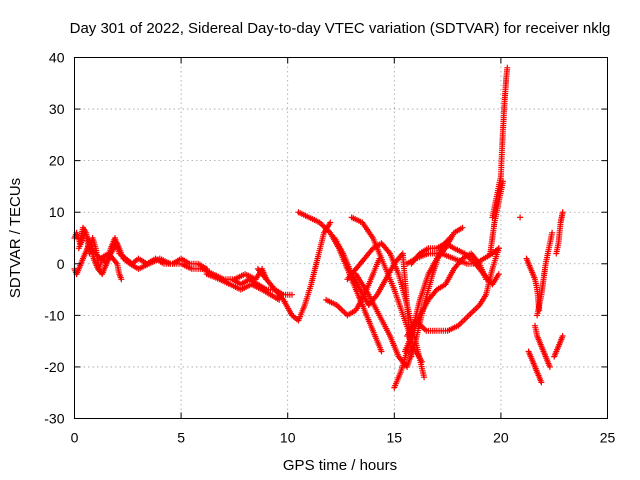  I want to click on y-axis-label: SDTVAR / TECUs, so click(15, 238).